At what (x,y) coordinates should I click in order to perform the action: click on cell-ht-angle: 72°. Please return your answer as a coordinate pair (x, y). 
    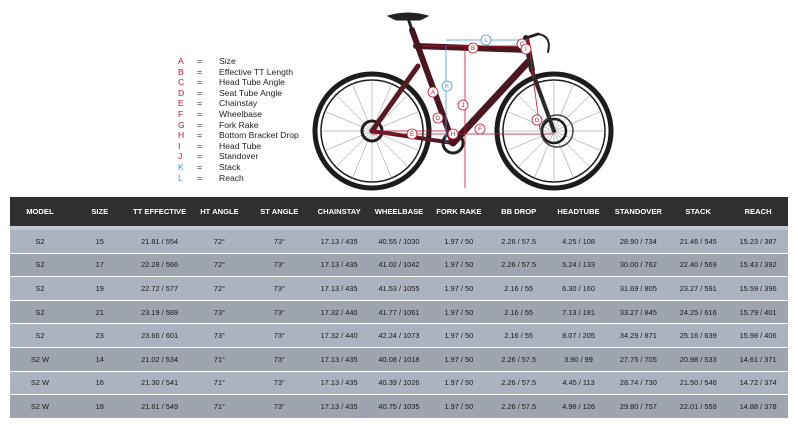
    Looking at the image, I should click on (219, 288).